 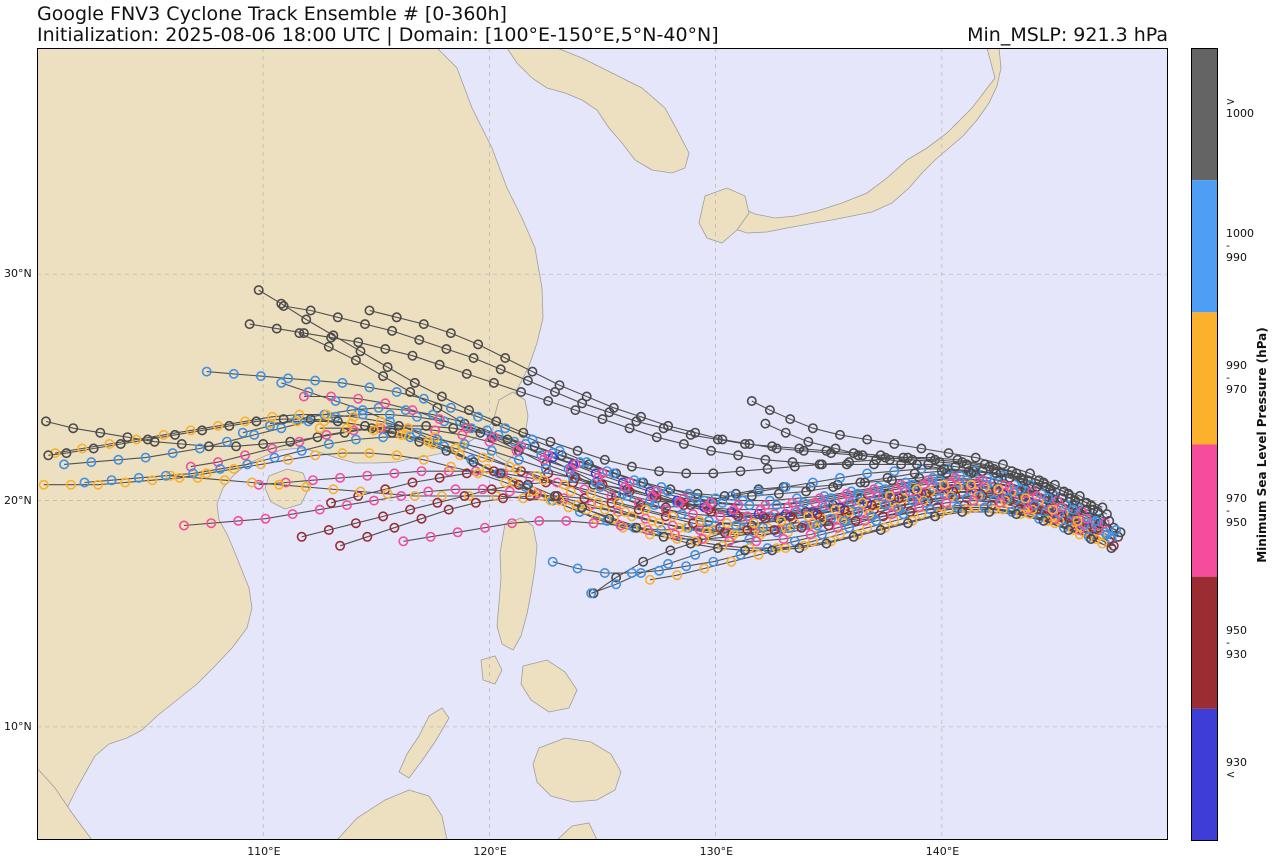 I want to click on track-line, so click(x=570, y=475).